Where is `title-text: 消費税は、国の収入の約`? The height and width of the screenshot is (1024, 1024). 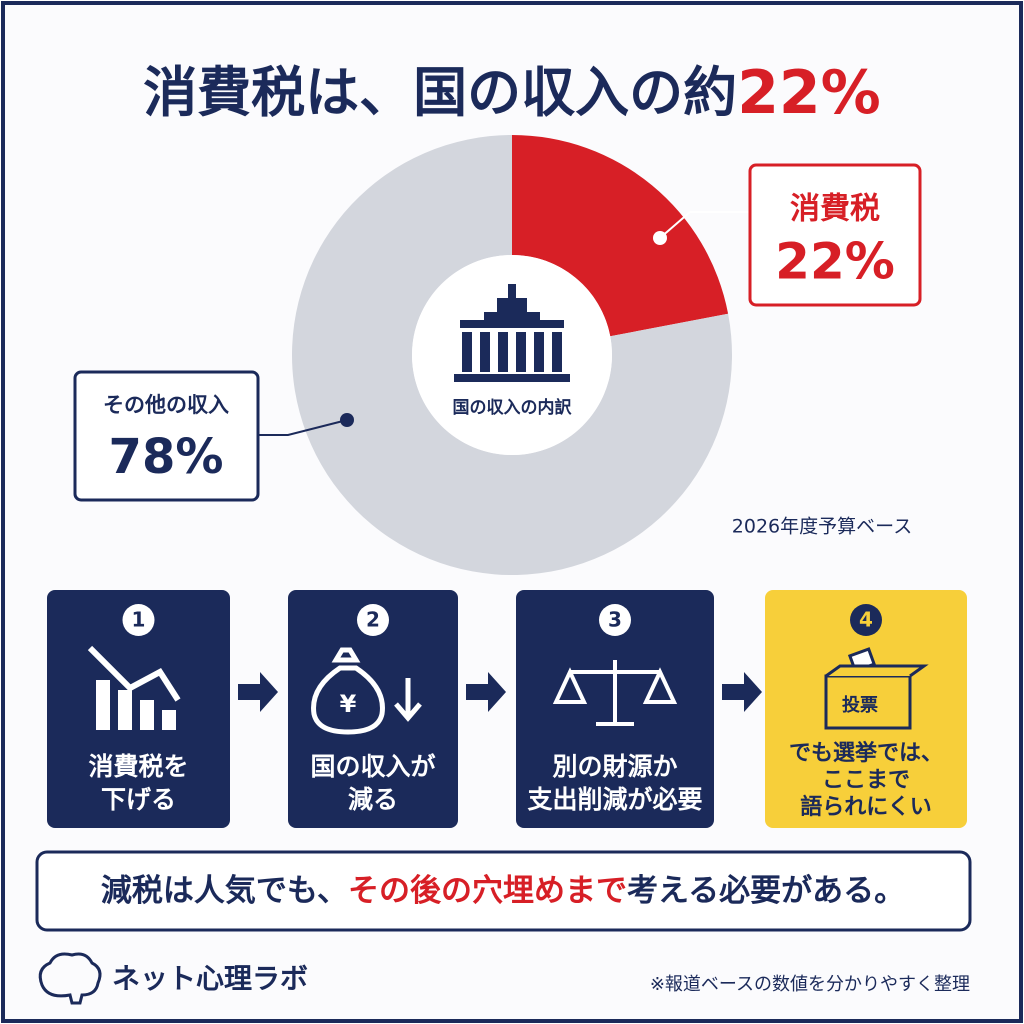 title-text: 消費税は、国の収入の約 is located at coordinates (440, 92).